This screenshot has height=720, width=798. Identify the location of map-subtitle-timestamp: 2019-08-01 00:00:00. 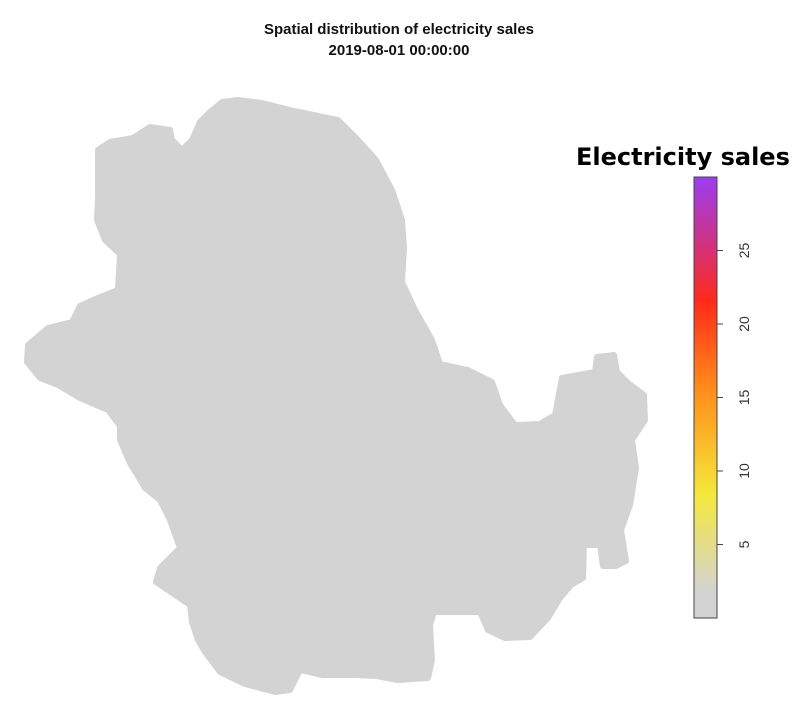
(399, 50).